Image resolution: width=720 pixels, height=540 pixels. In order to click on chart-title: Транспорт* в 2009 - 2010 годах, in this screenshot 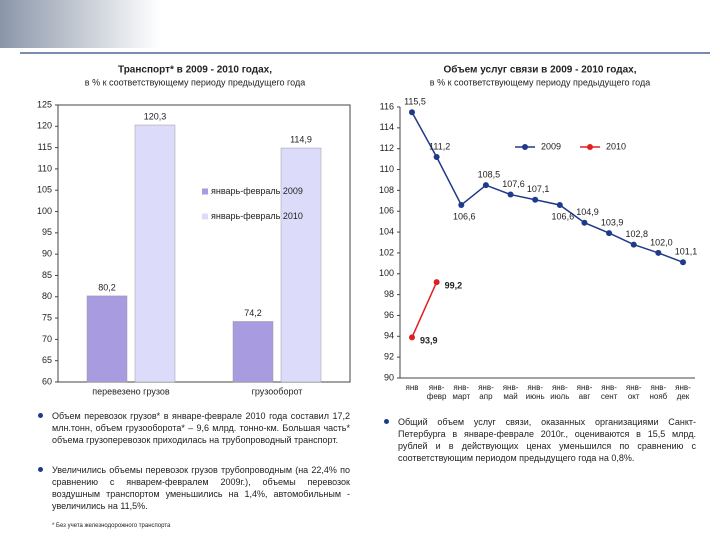, I will do `click(195, 70)`.